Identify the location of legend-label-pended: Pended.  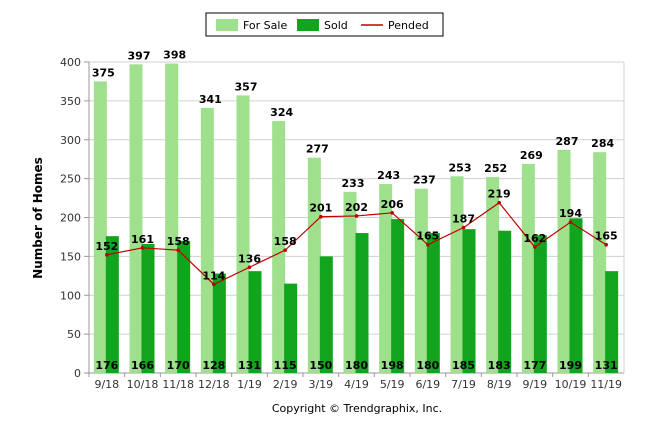
(408, 25).